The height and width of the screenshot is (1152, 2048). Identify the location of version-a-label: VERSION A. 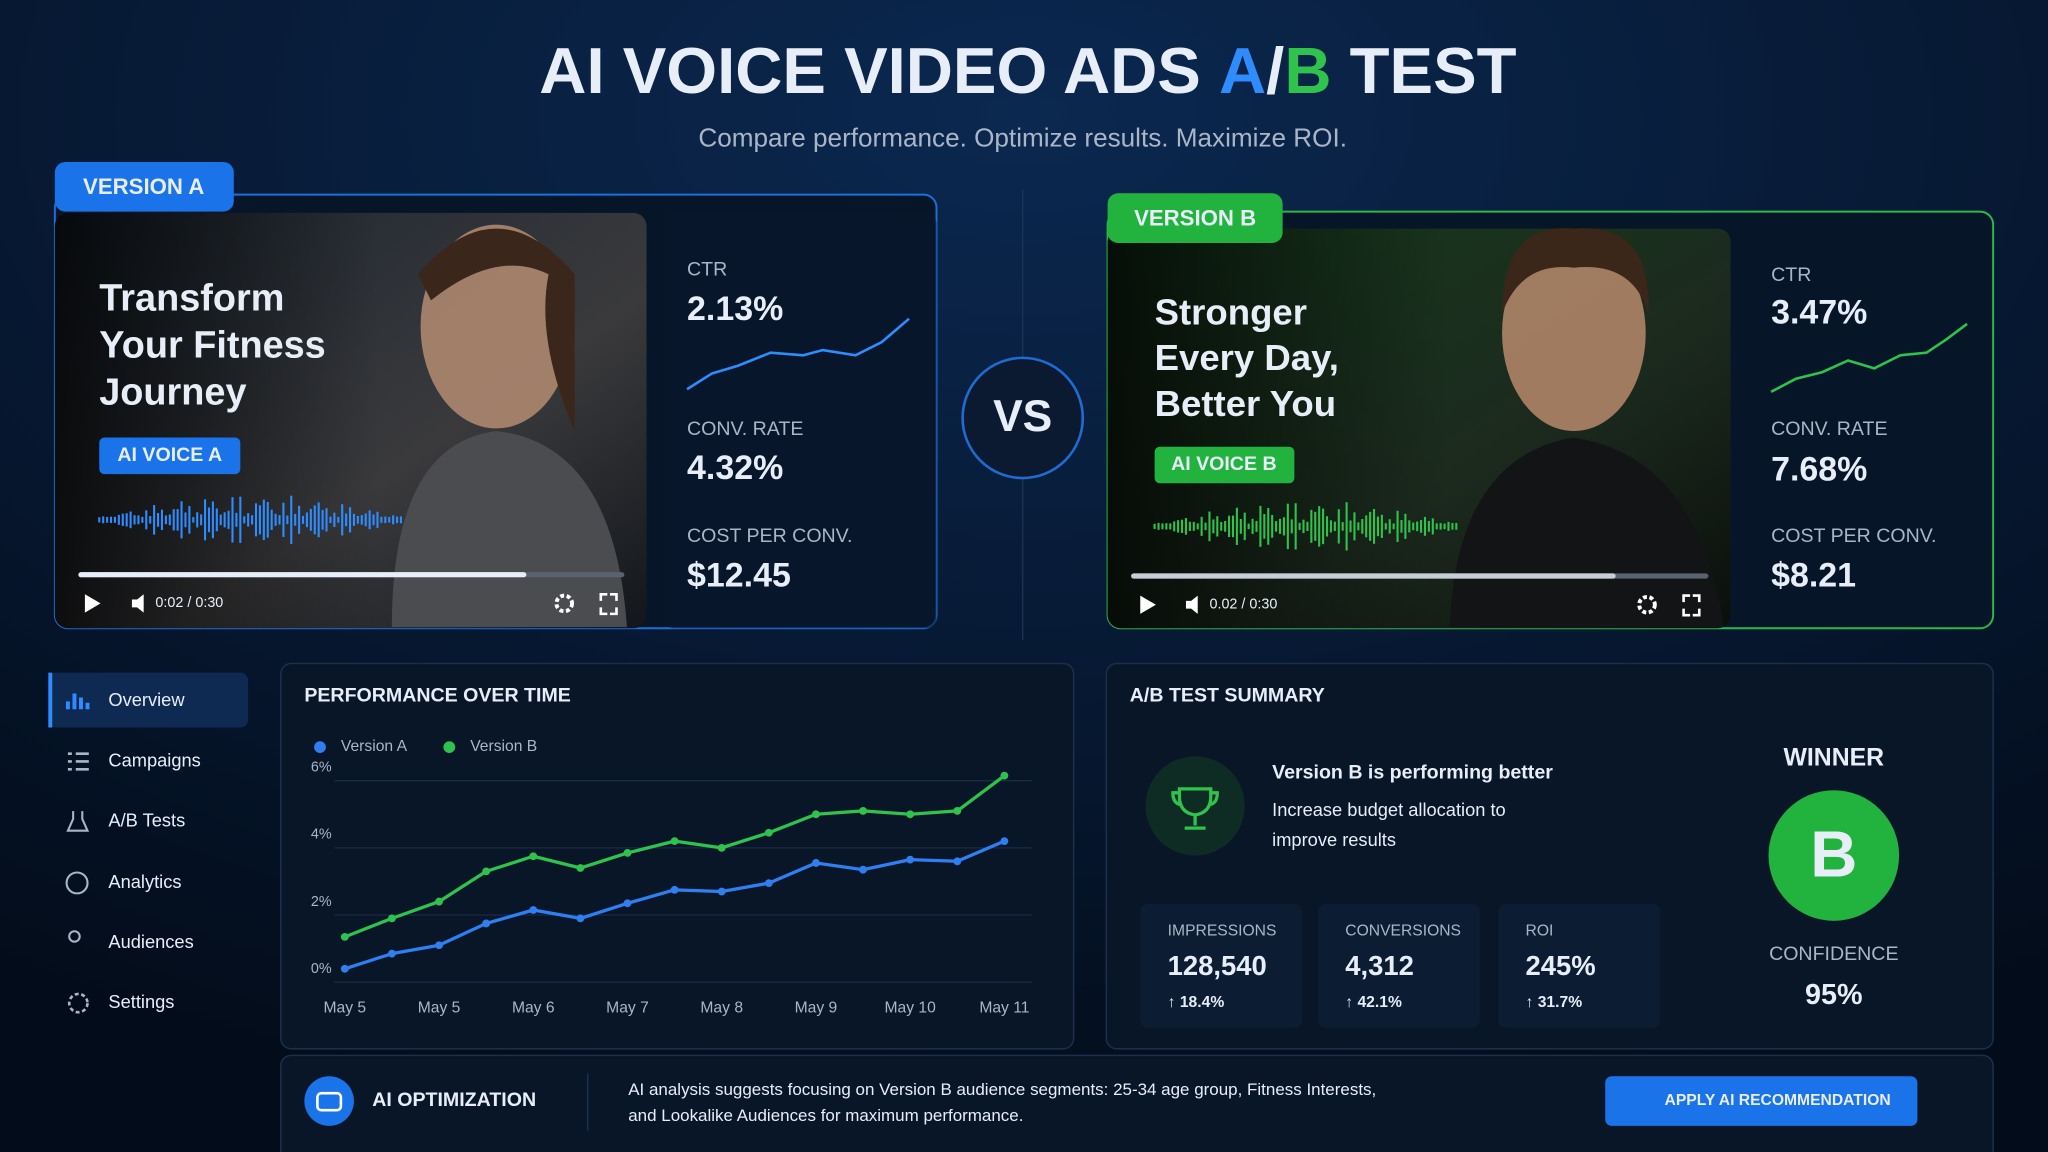
(143, 186).